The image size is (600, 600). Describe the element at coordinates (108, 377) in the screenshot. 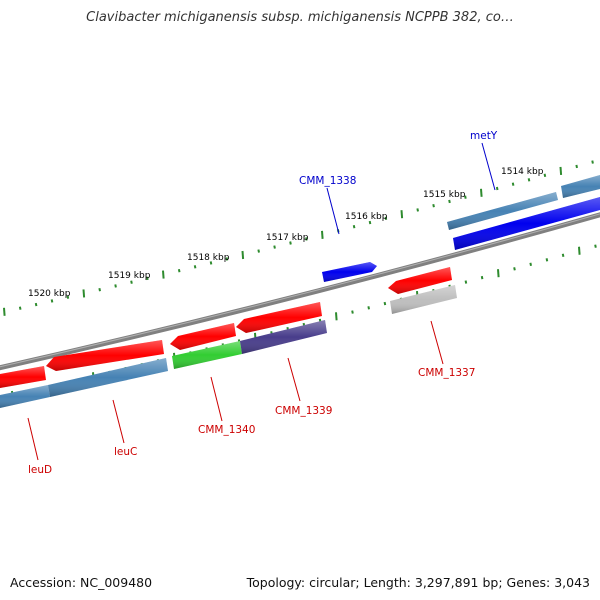

I see `gene-leuc-strip` at that location.